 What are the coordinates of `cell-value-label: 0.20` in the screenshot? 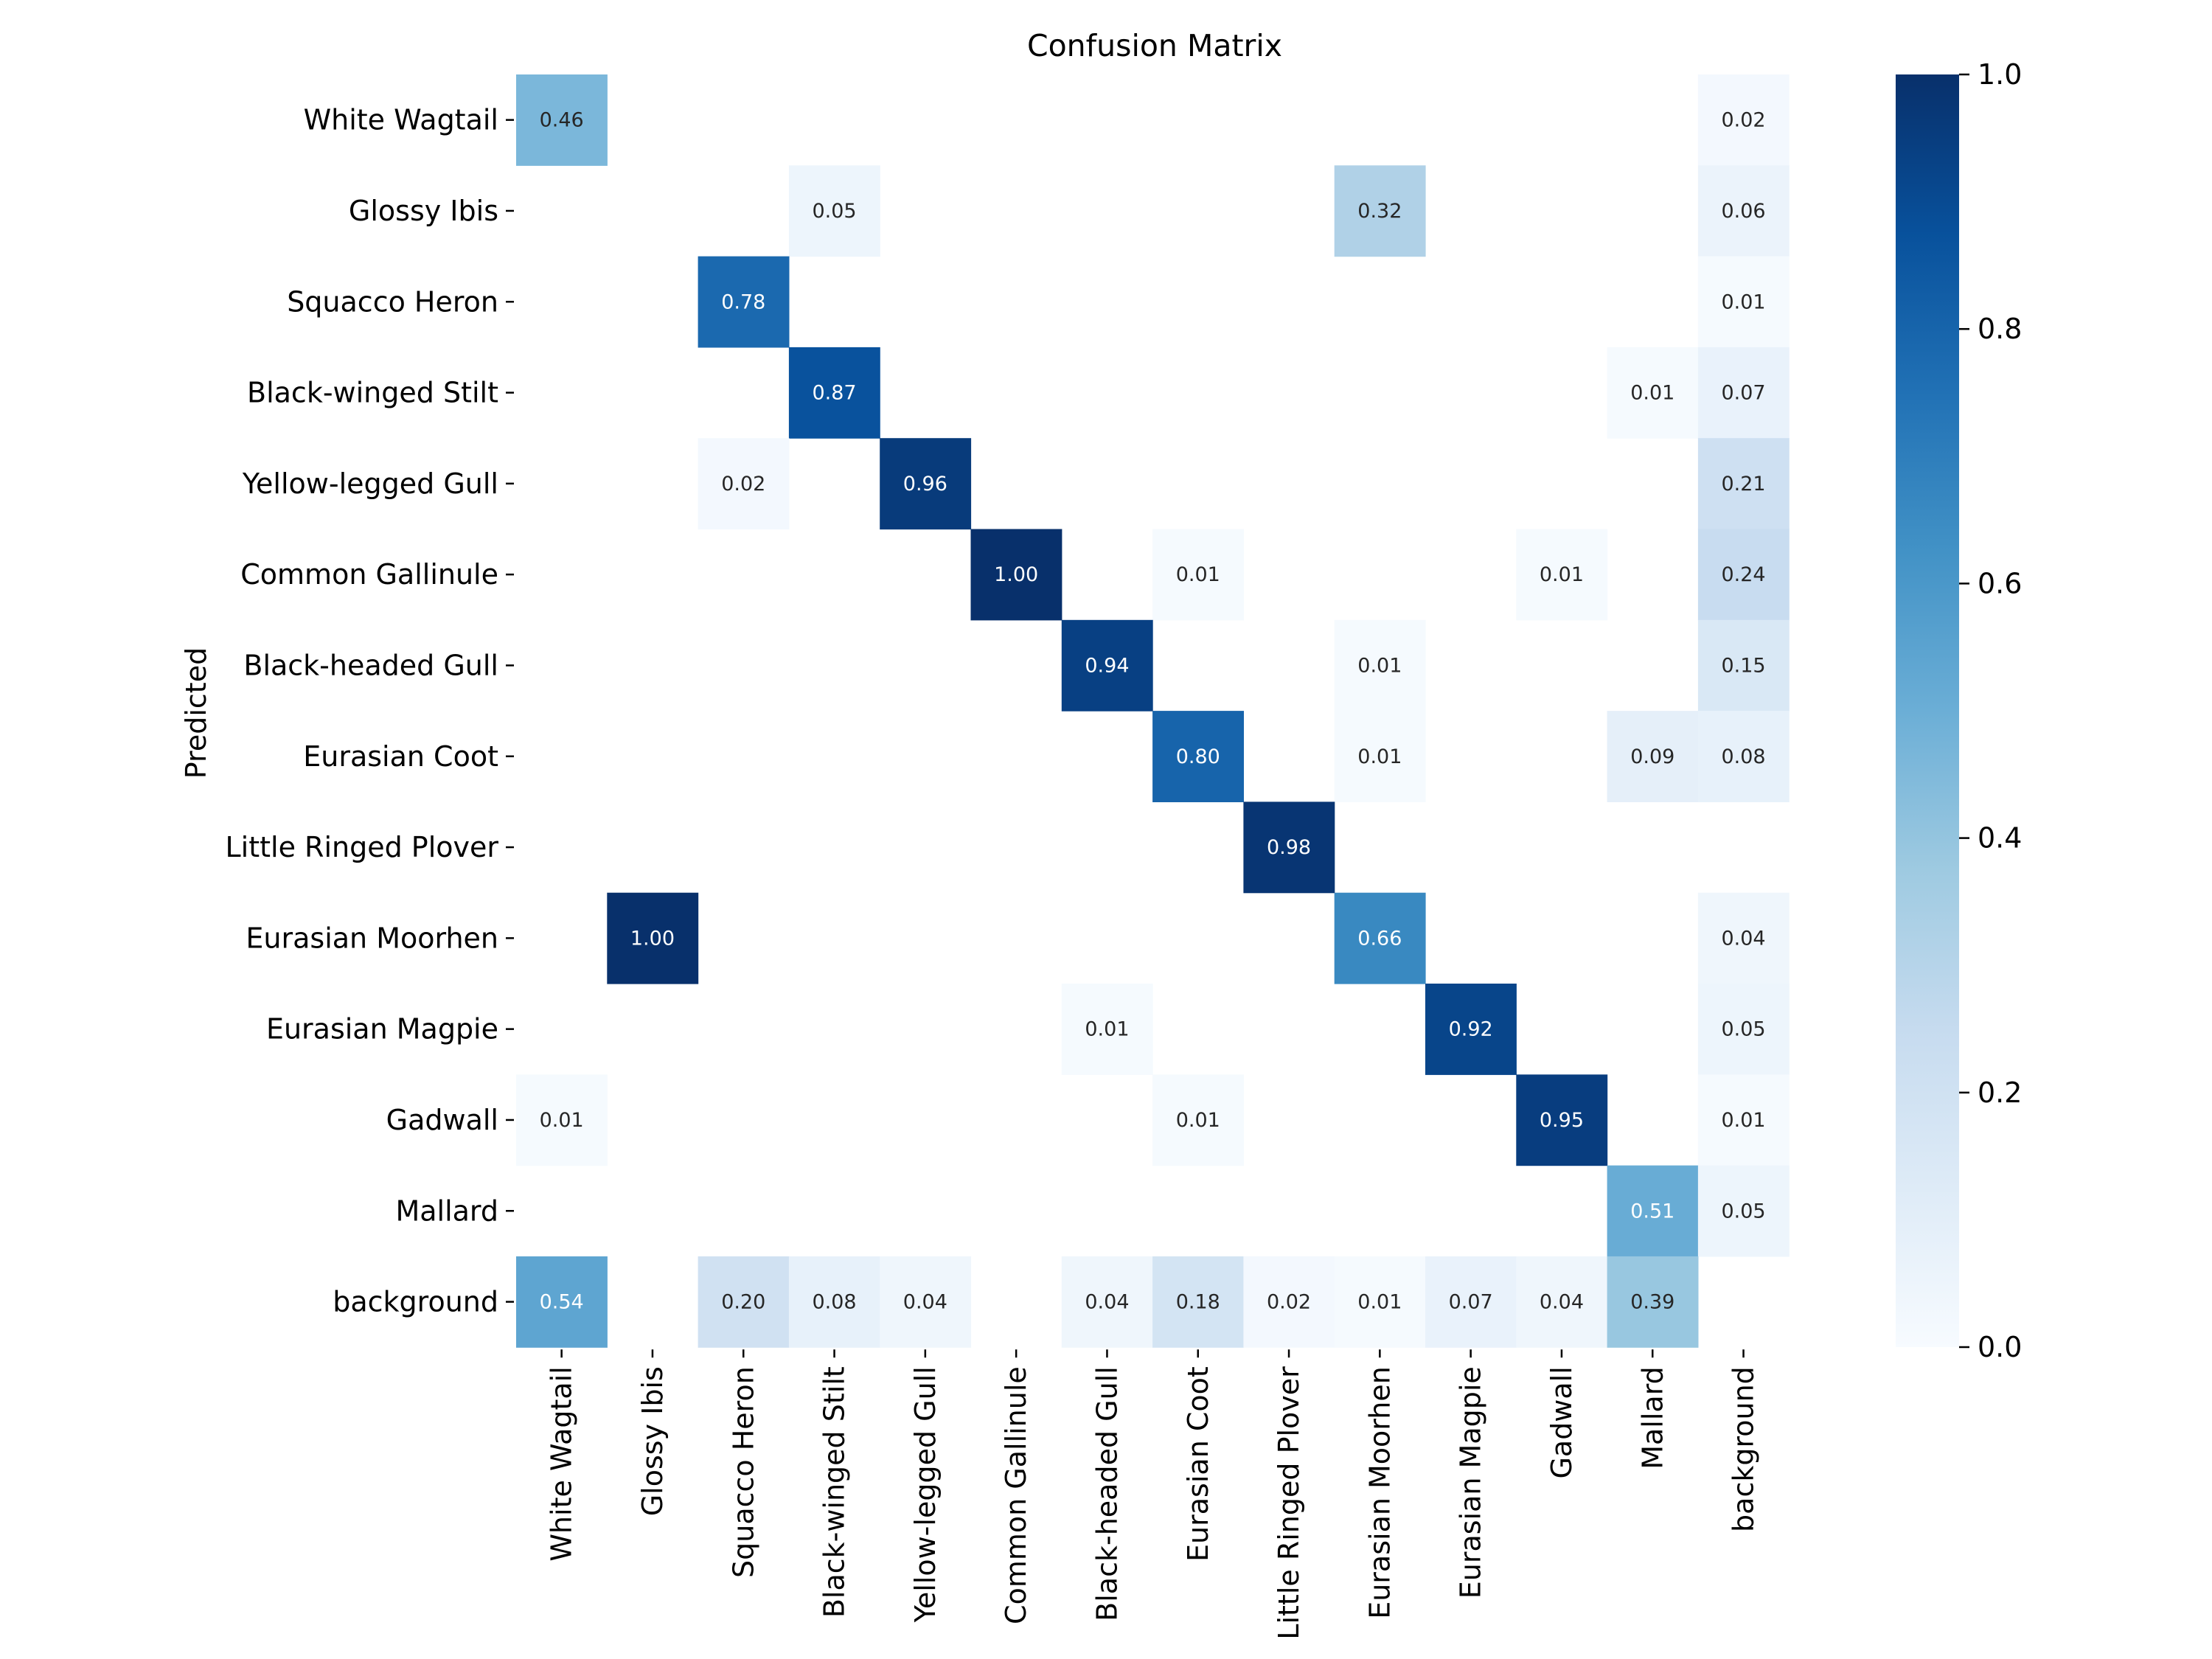 It's located at (743, 1302).